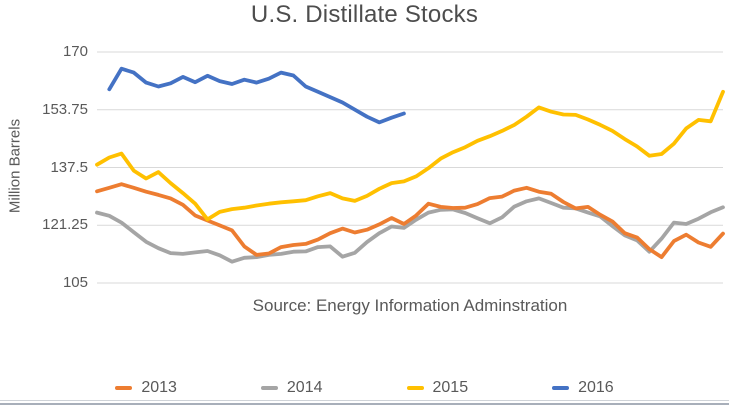 The height and width of the screenshot is (405, 729). I want to click on y-tick-121.25: 121.25, so click(65, 225).